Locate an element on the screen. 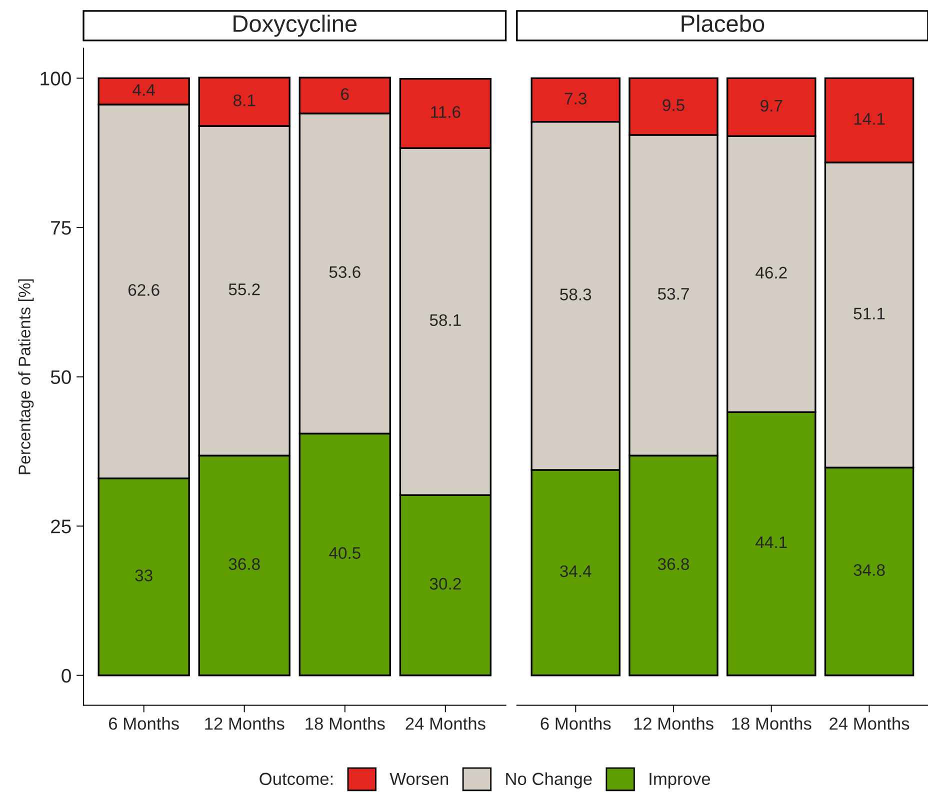 The image size is (928, 806). data-label: 44.1 is located at coordinates (771, 542).